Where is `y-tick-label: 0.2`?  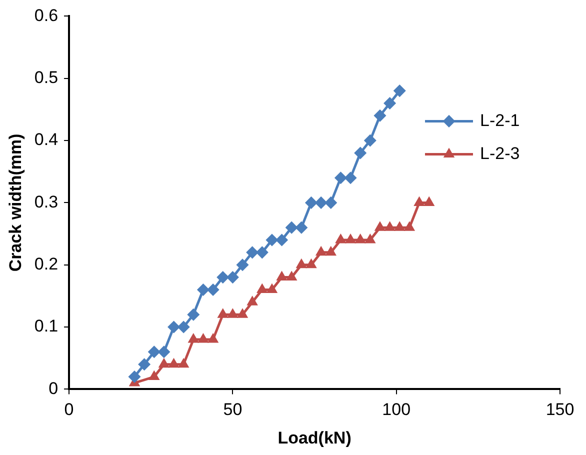 y-tick-label: 0.2 is located at coordinates (46, 264).